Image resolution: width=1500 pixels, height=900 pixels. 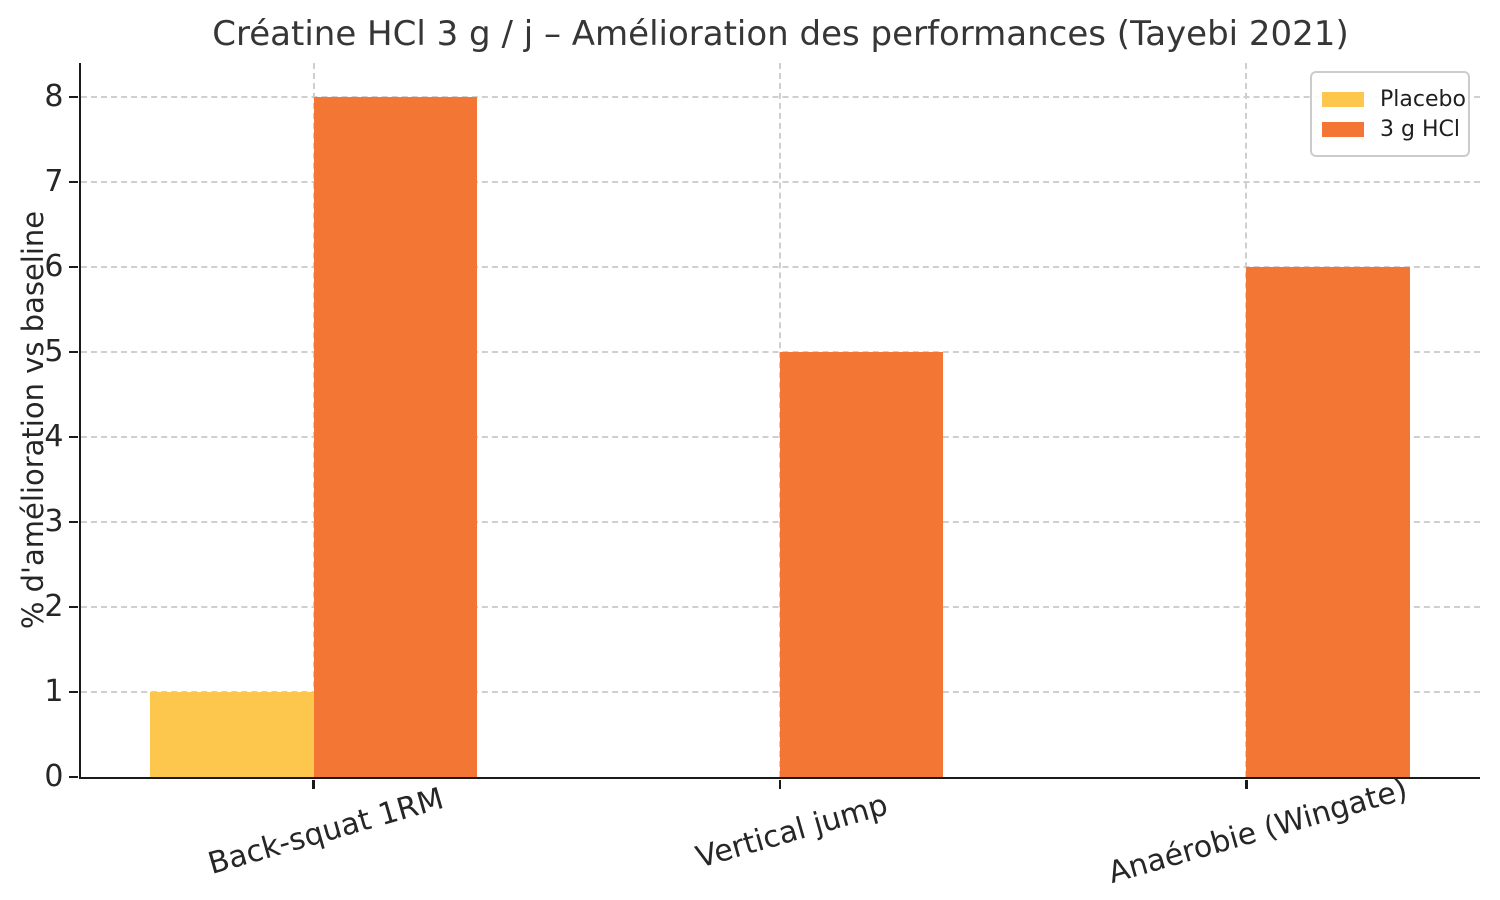 What do you see at coordinates (54, 521) in the screenshot?
I see `y-tick-label-3: 3` at bounding box center [54, 521].